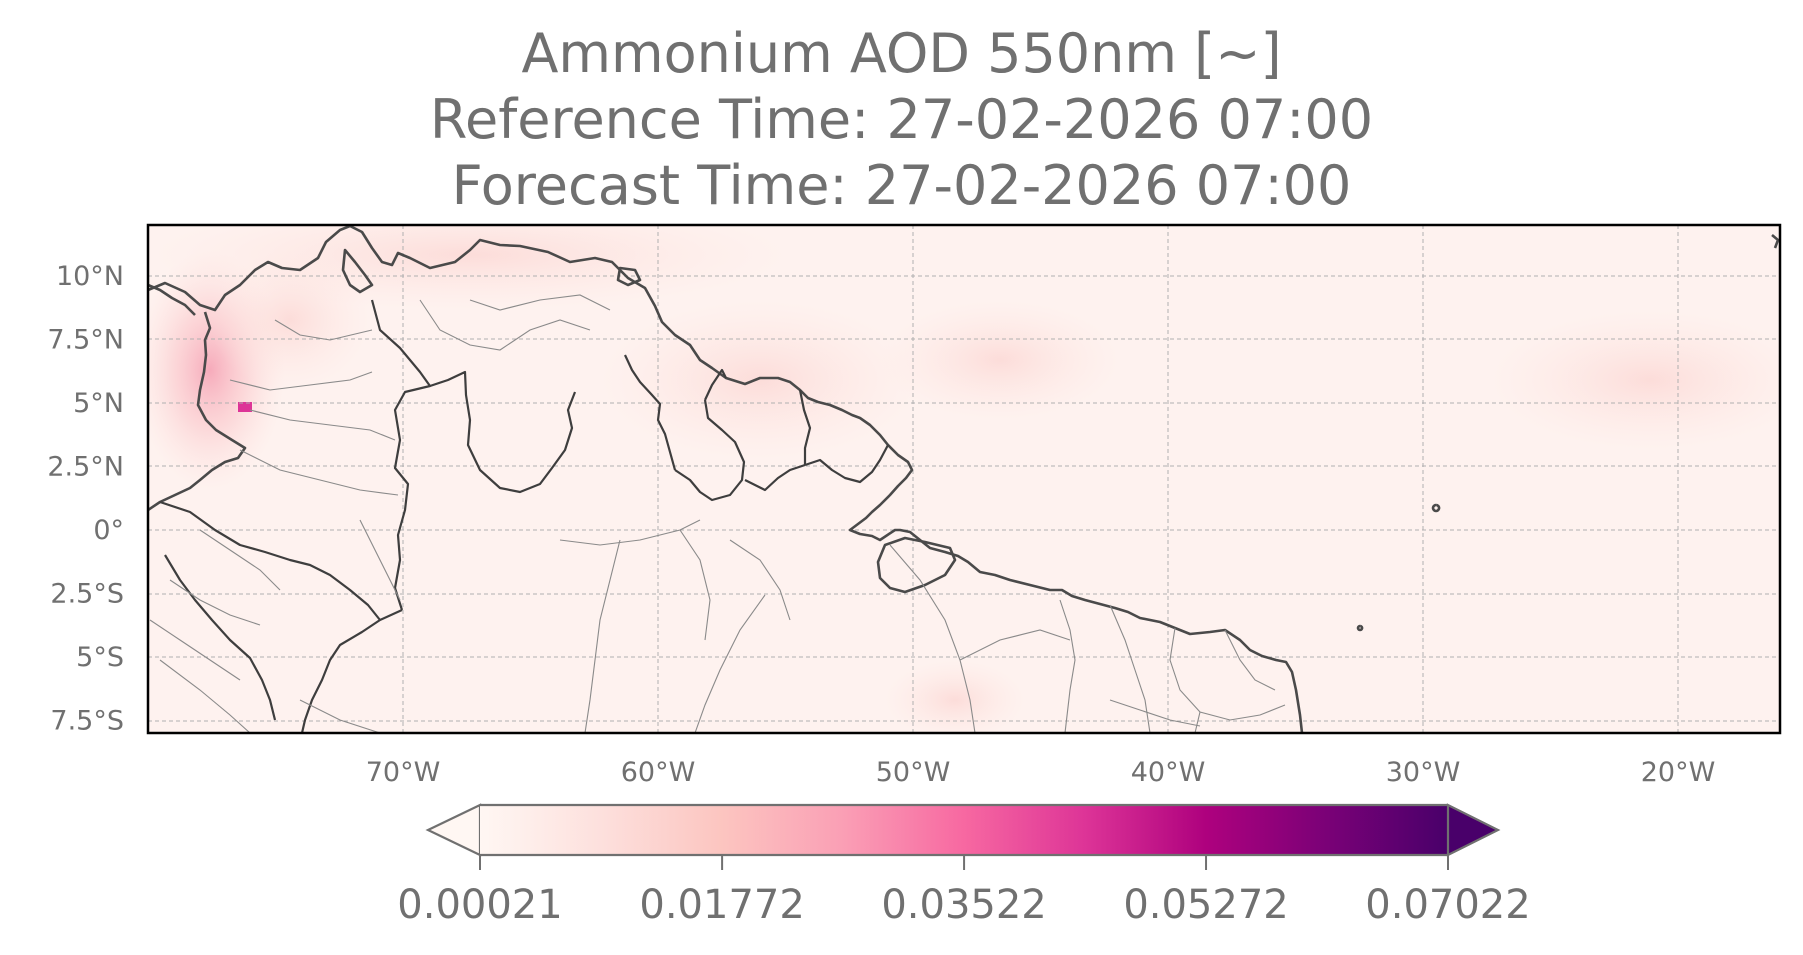 The width and height of the screenshot is (1803, 955). Describe the element at coordinates (401, 455) in the screenshot. I see `colombia-venezuela` at that location.